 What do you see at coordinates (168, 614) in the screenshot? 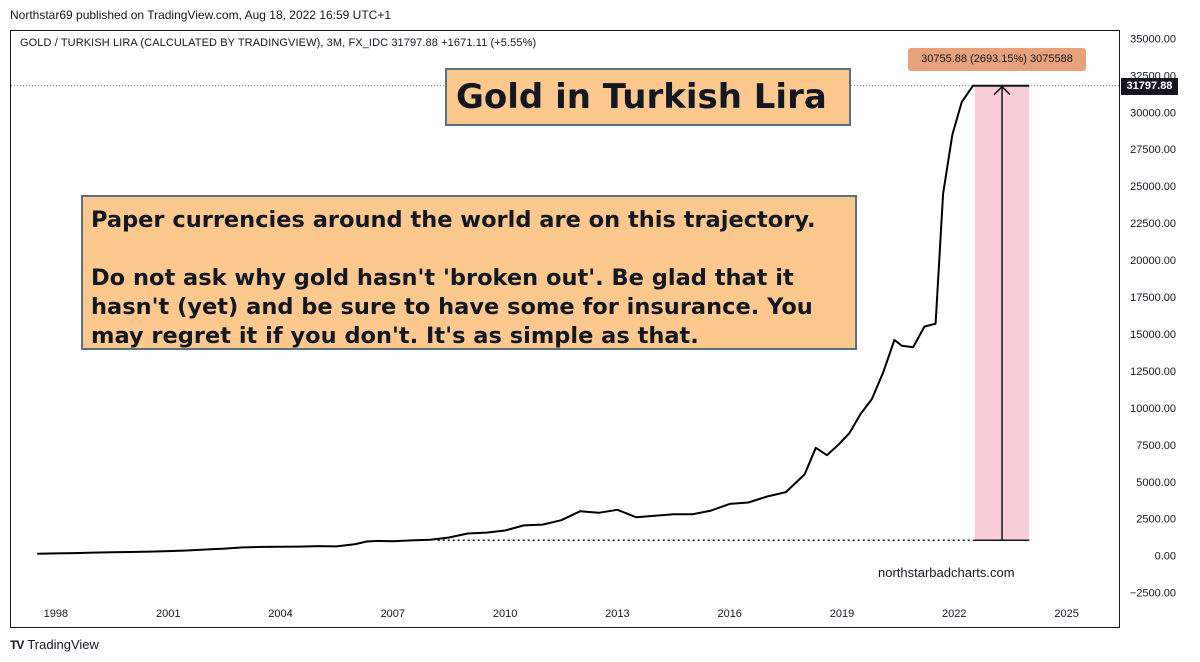
I see `x-tick-label: 2001` at bounding box center [168, 614].